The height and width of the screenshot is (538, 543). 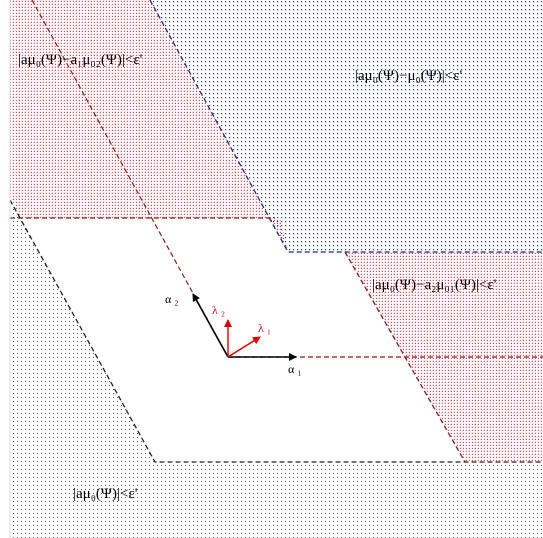 I want to click on region-label-right: |aμ₀(Ψ)−a₂μ₀₁(Ψ)|<ε', so click(x=434, y=285).